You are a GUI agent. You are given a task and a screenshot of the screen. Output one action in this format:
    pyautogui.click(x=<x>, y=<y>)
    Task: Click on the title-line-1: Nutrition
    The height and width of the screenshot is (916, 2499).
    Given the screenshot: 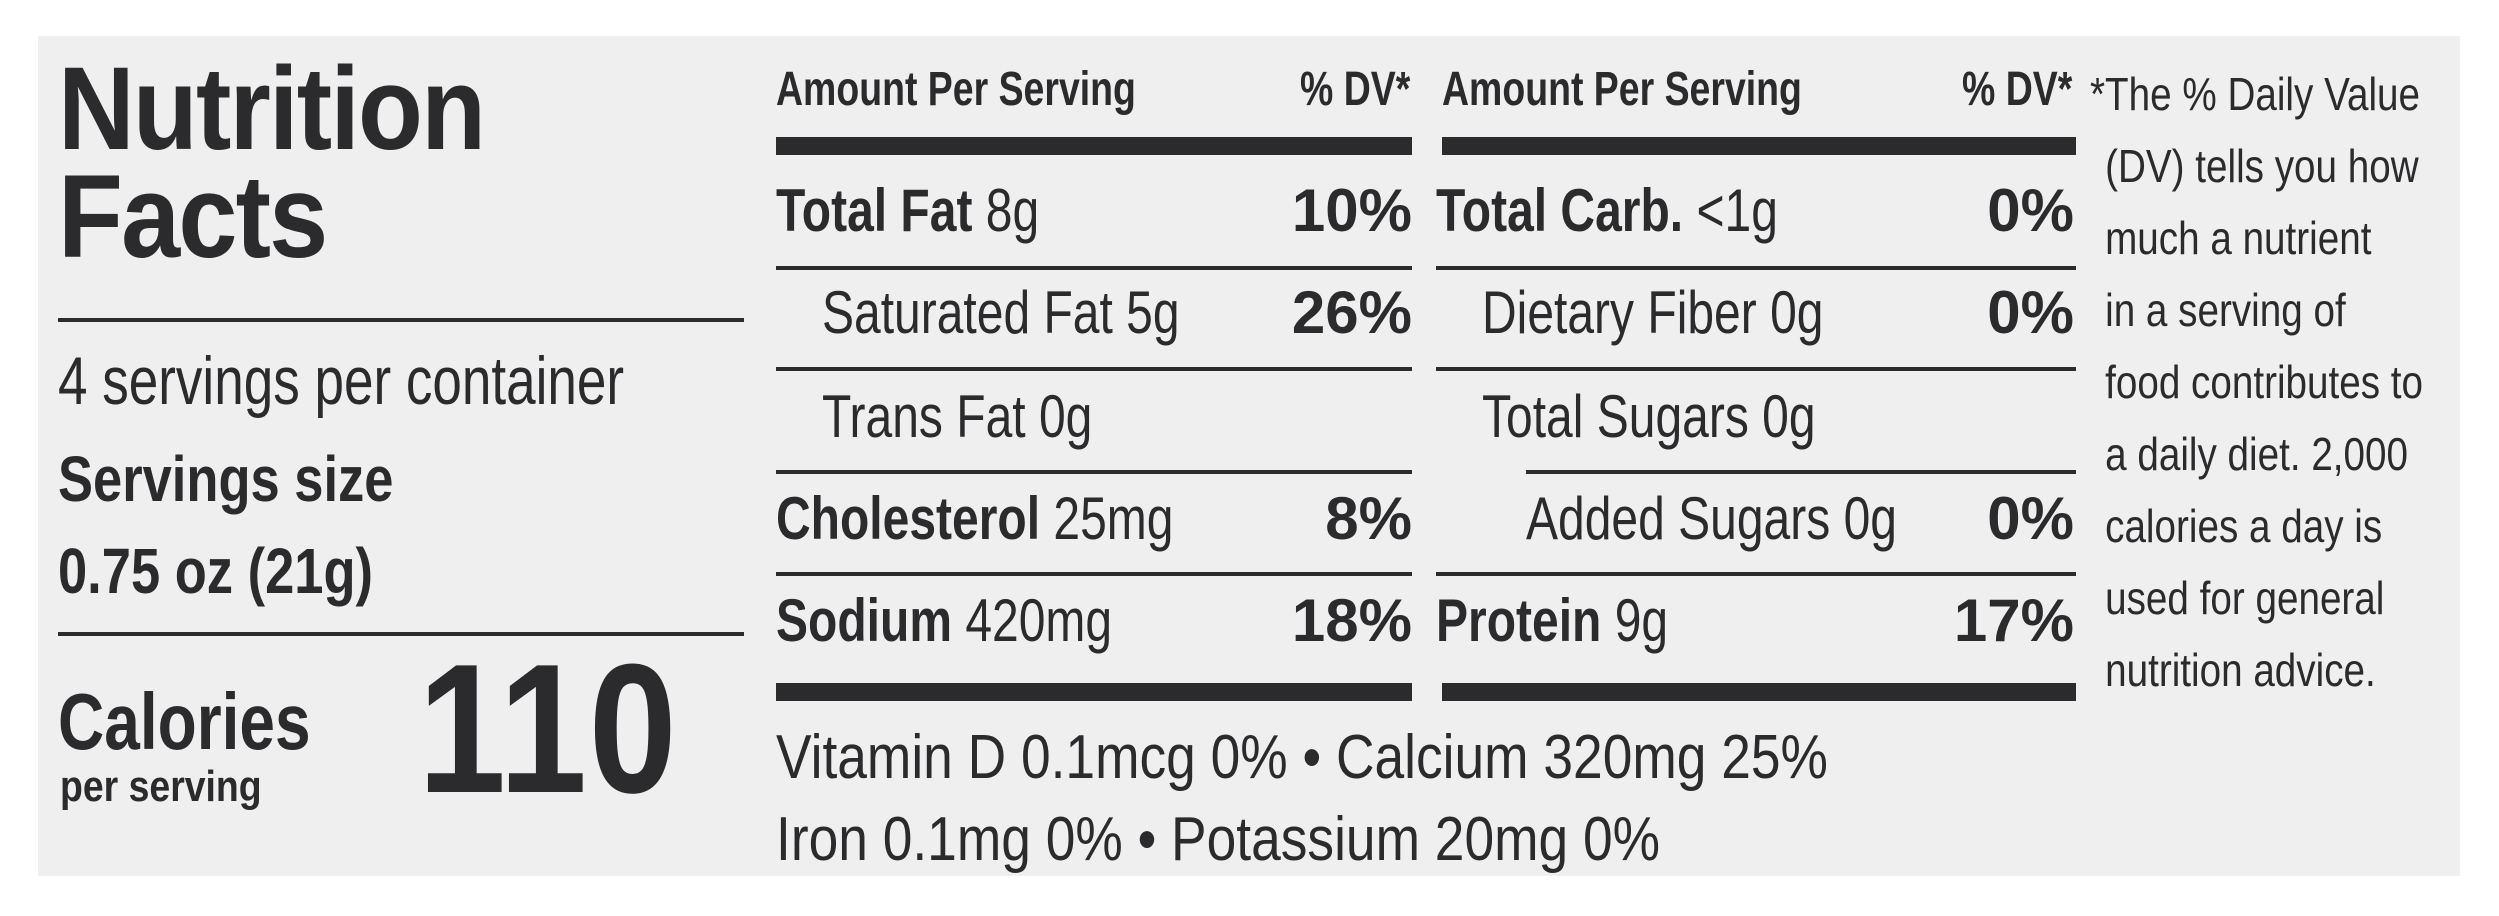 What is the action you would take?
    pyautogui.click(x=272, y=109)
    